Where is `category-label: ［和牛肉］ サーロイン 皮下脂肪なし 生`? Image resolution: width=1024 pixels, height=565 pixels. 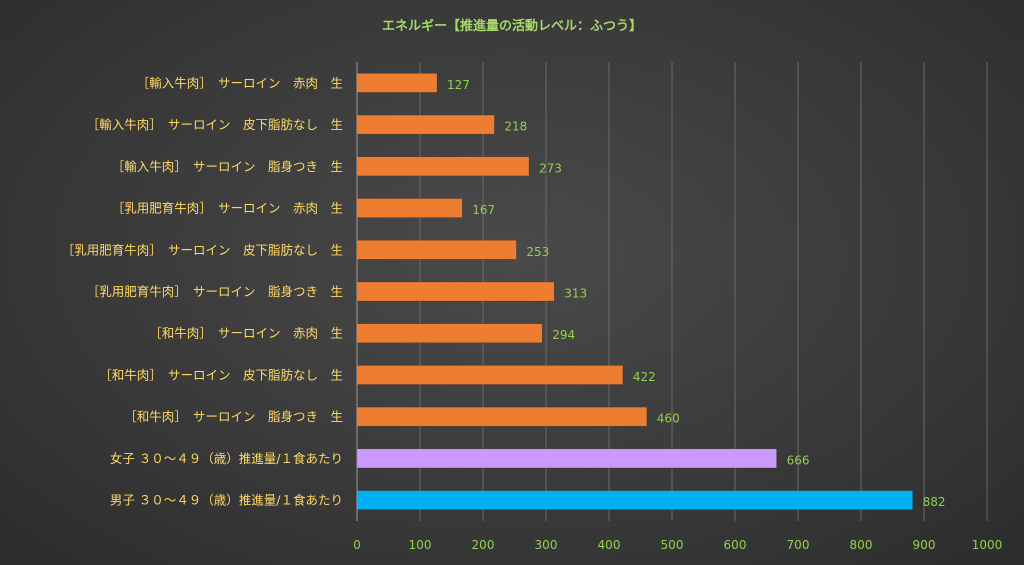
category-label: ［和牛肉］ サーロイン 皮下脂肪なし 生 is located at coordinates (221, 374).